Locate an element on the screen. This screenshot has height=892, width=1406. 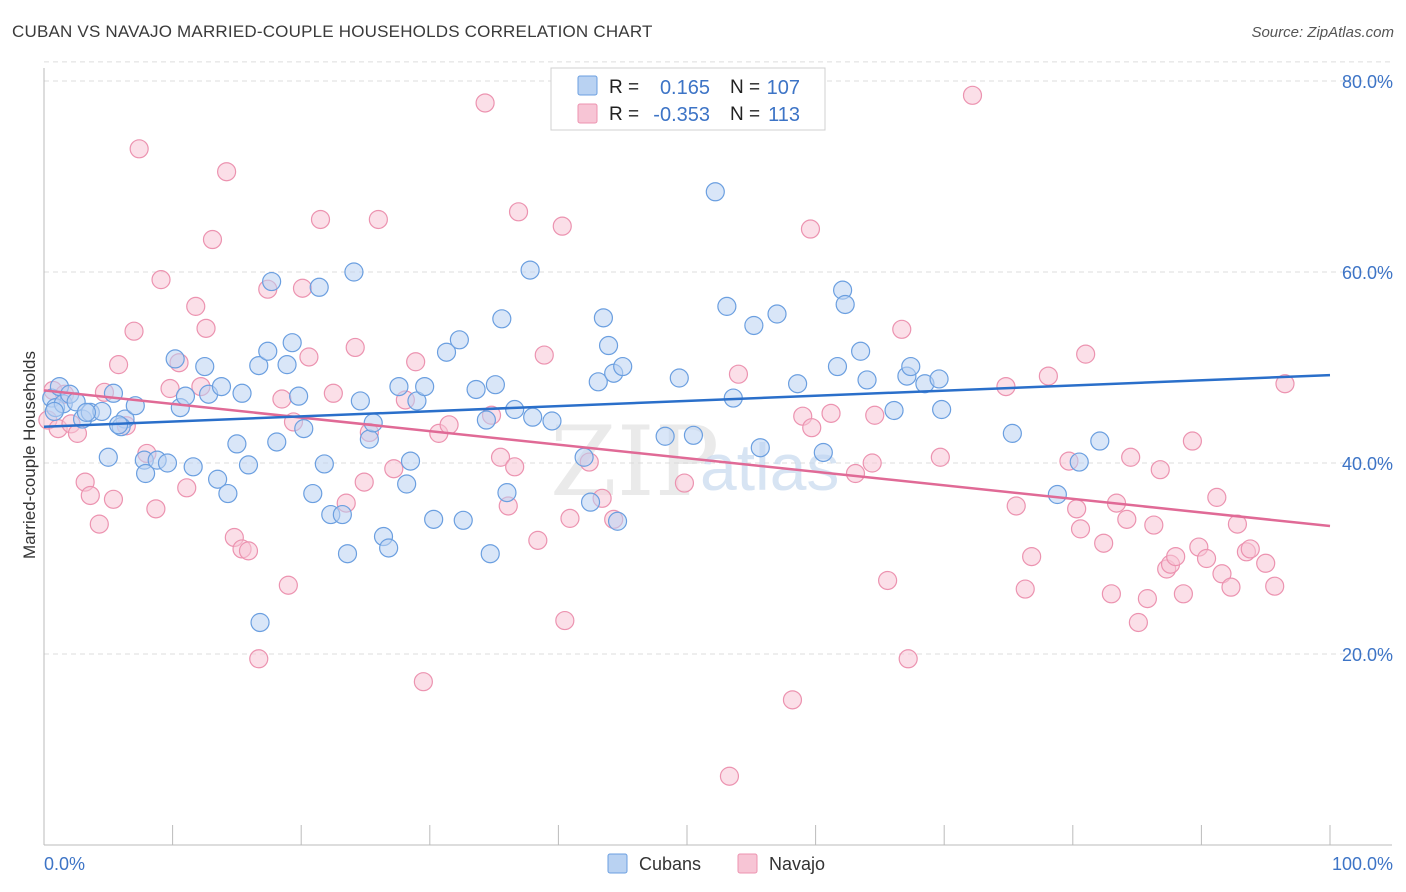
stats-r-label-cubans: R = is located at coordinates (624, 87).